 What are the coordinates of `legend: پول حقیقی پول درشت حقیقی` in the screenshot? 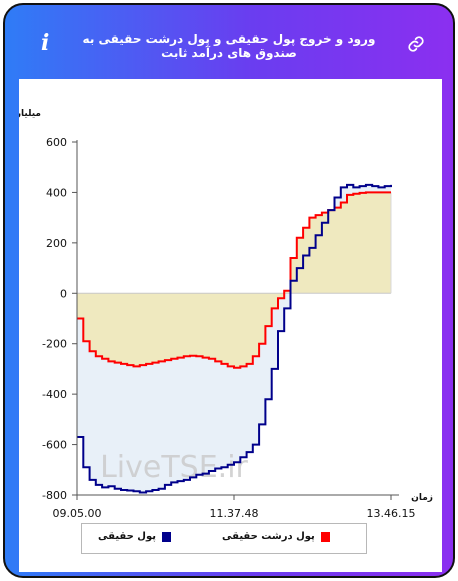 It's located at (224, 538).